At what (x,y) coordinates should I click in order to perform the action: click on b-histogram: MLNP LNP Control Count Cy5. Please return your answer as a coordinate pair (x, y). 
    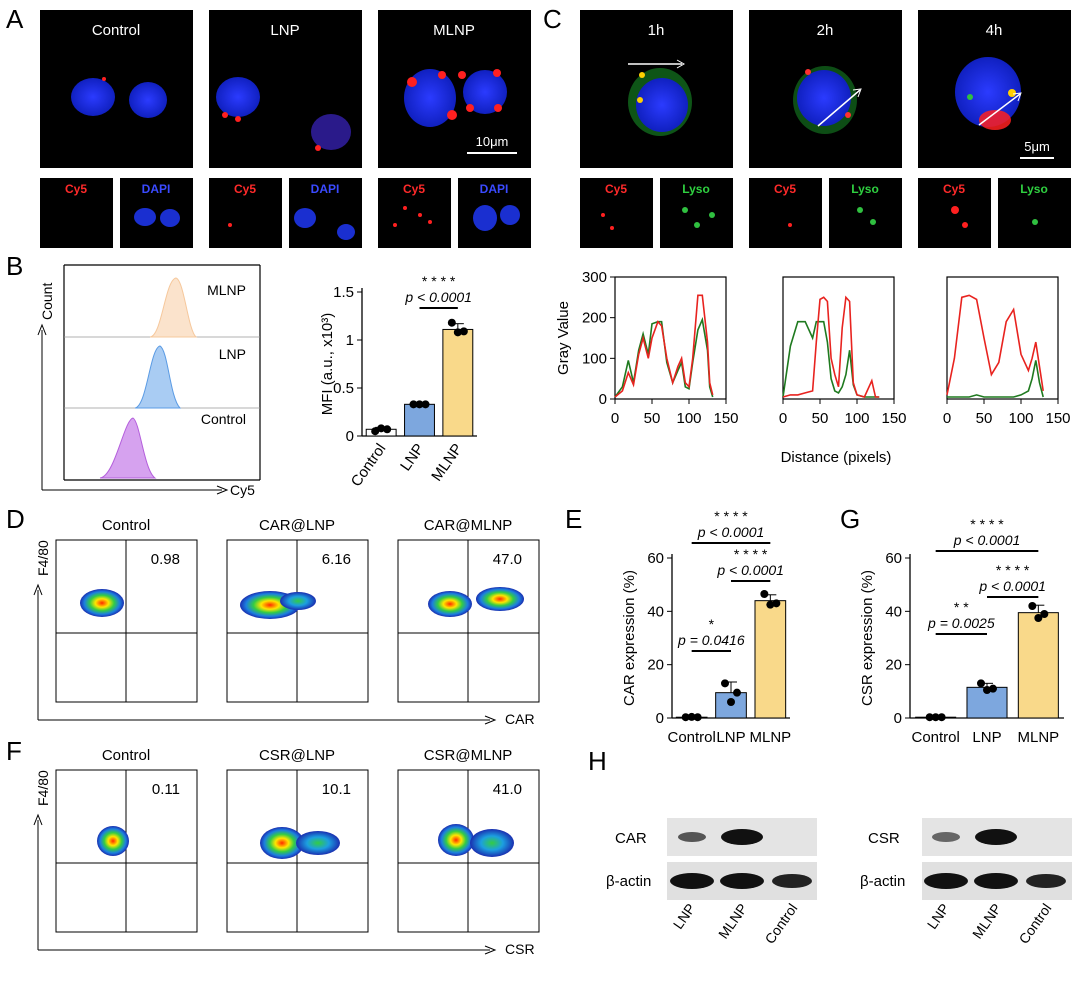
    Looking at the image, I should click on (149, 381).